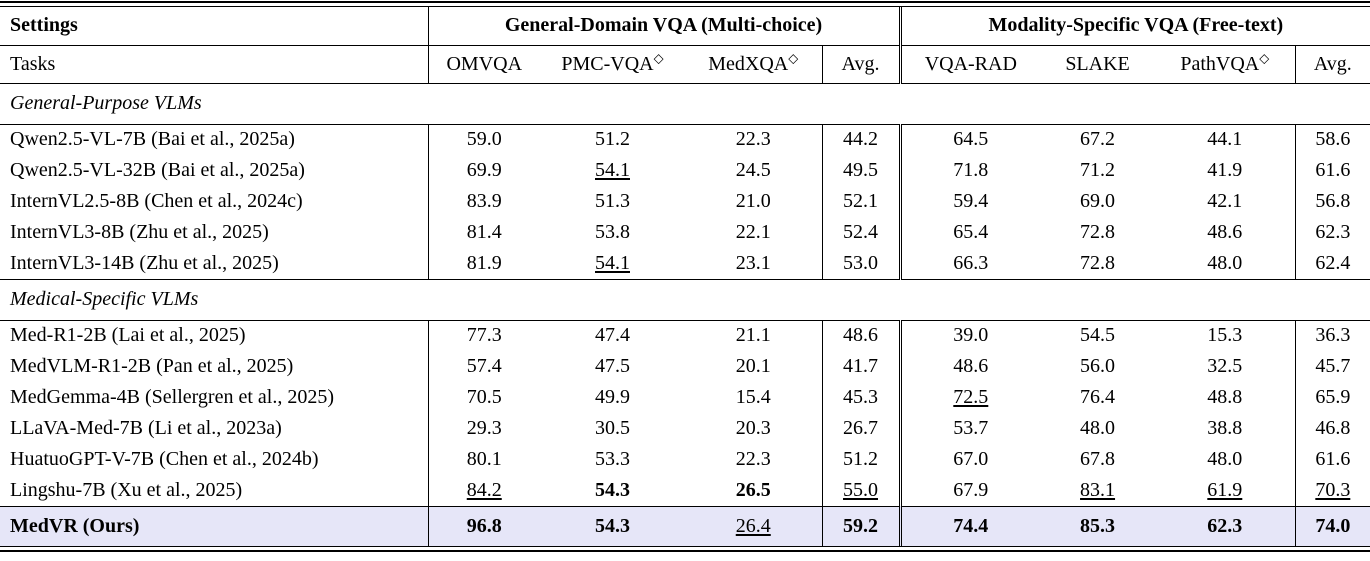  I want to click on metric-cell: 55.0, so click(861, 491).